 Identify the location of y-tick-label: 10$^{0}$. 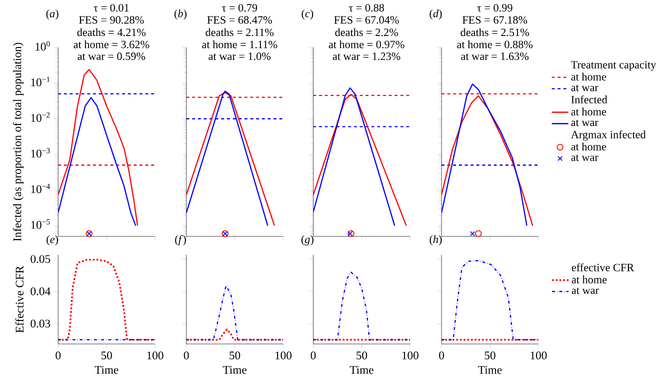
(43, 46).